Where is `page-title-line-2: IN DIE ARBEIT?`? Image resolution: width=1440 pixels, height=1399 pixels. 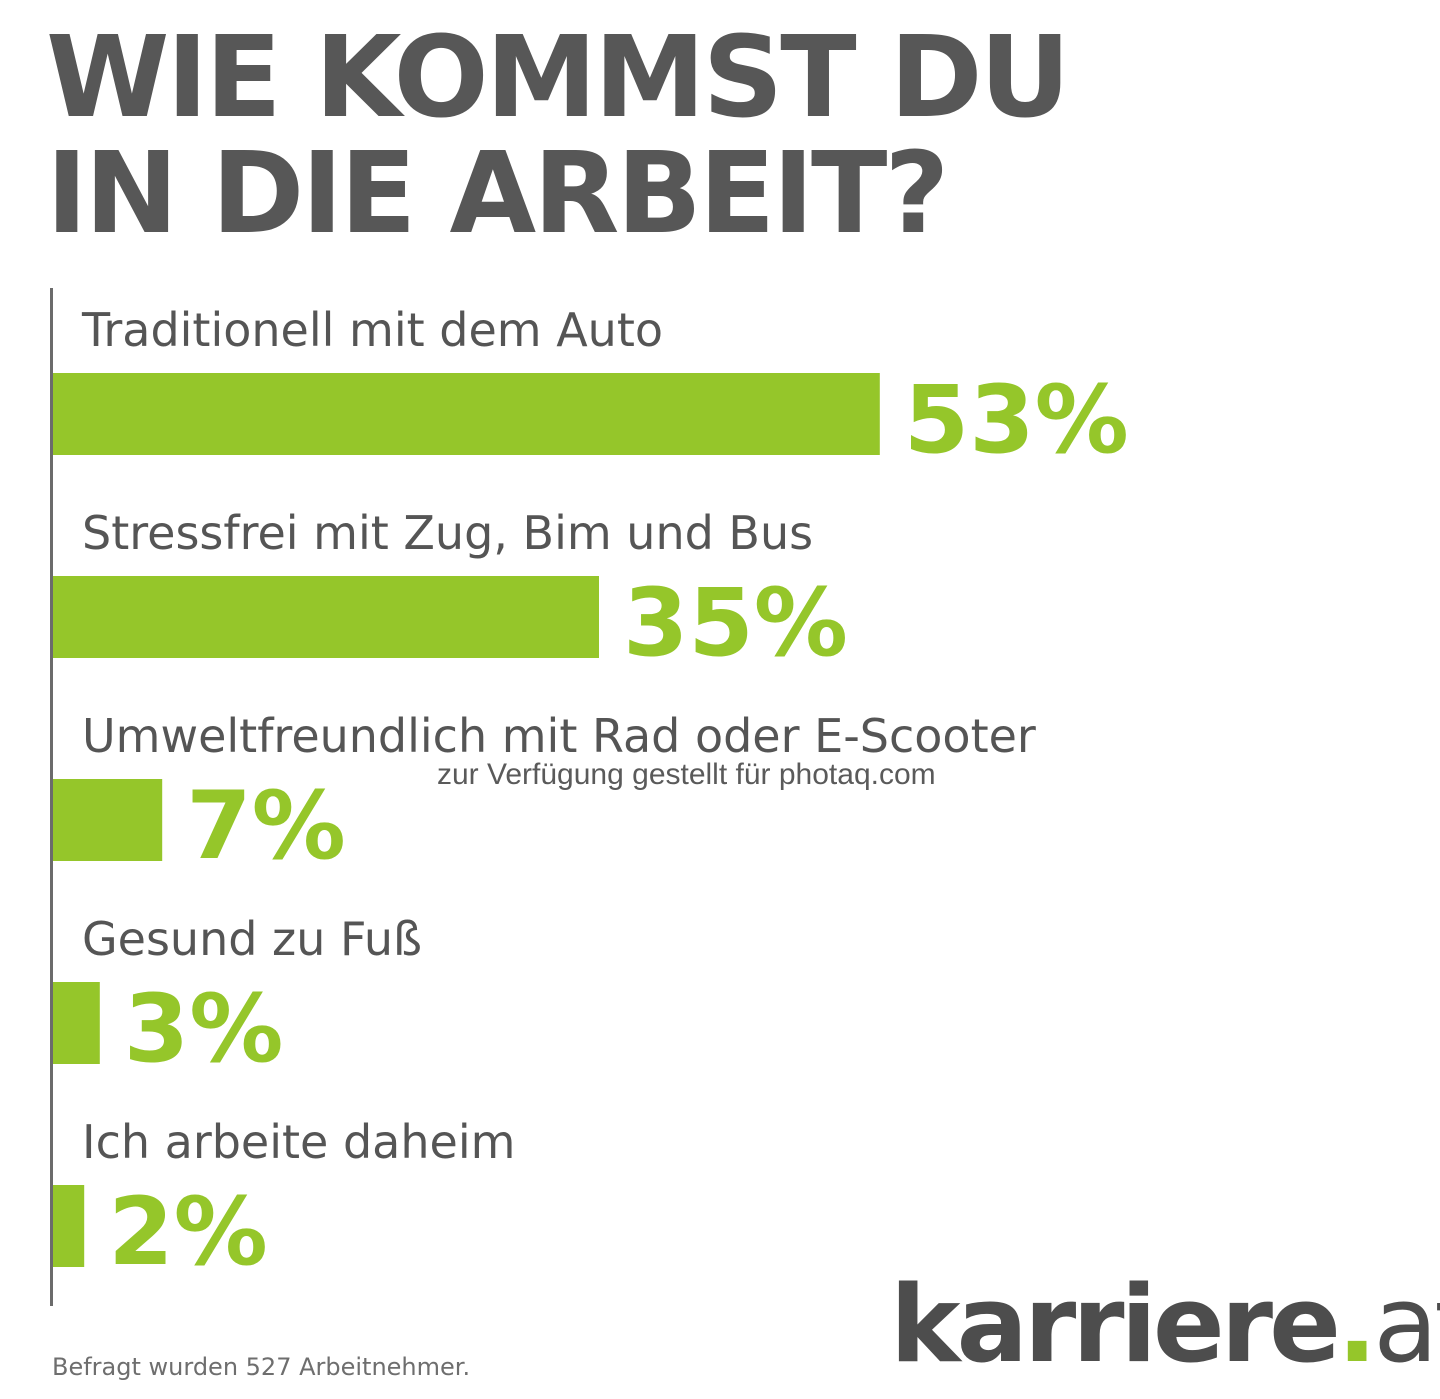
page-title-line-2: IN DIE ARBEIT? is located at coordinates (497, 194).